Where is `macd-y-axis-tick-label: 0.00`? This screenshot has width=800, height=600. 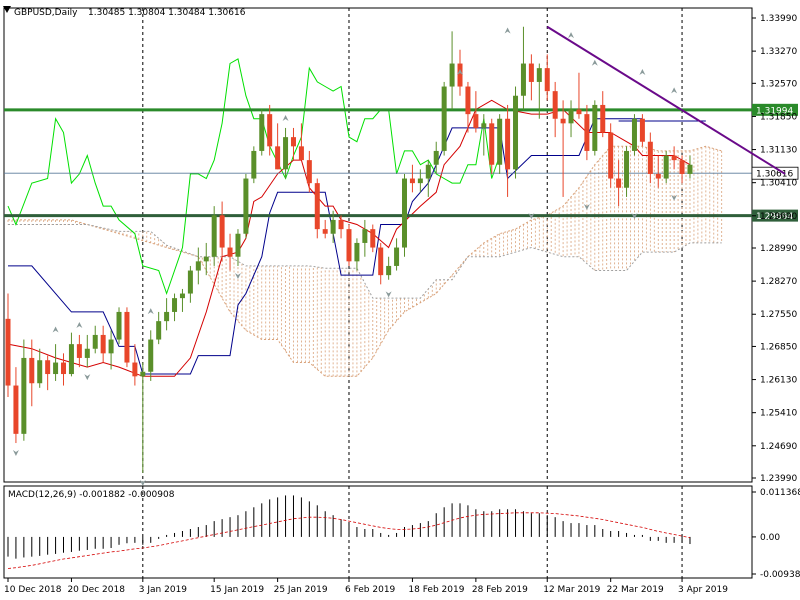
macd-y-axis-tick-label: 0.00 is located at coordinates (770, 538).